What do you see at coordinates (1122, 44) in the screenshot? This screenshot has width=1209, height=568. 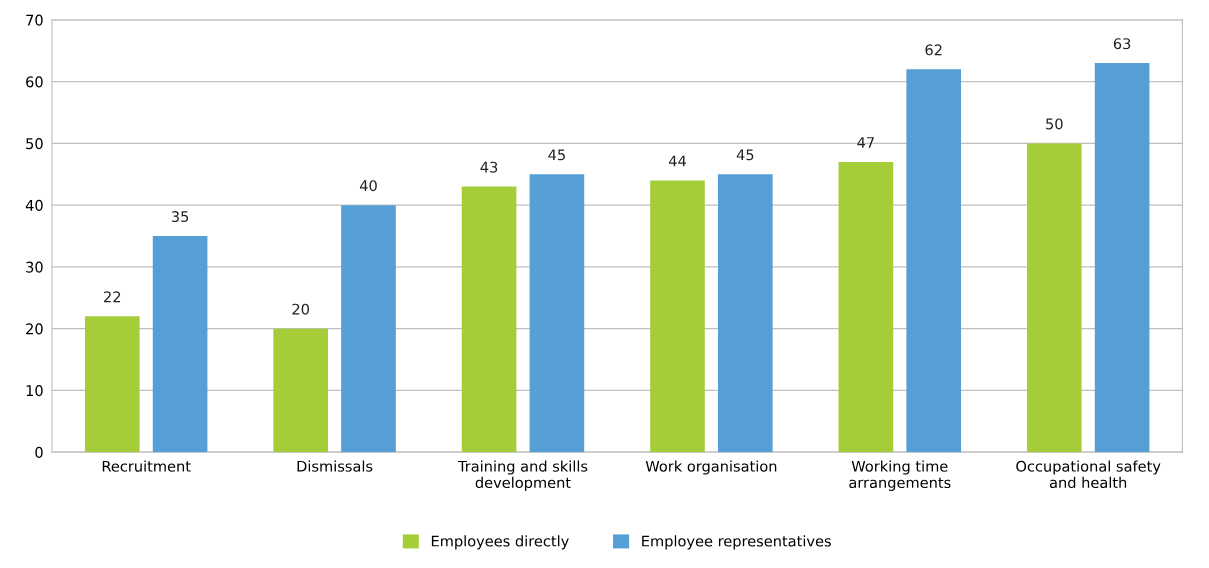 I see `data-label: 63` at bounding box center [1122, 44].